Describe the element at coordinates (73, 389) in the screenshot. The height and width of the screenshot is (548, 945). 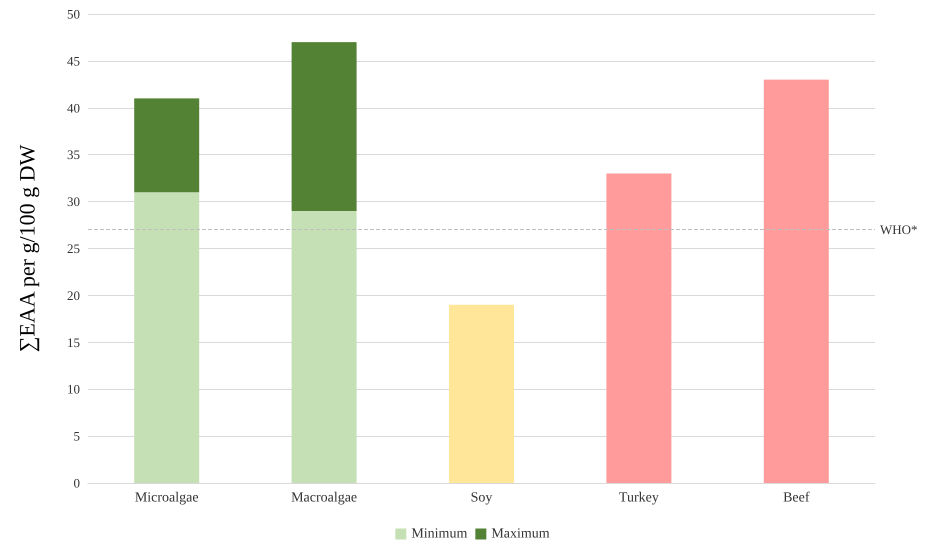
I see `y-tick-label: 10` at that location.